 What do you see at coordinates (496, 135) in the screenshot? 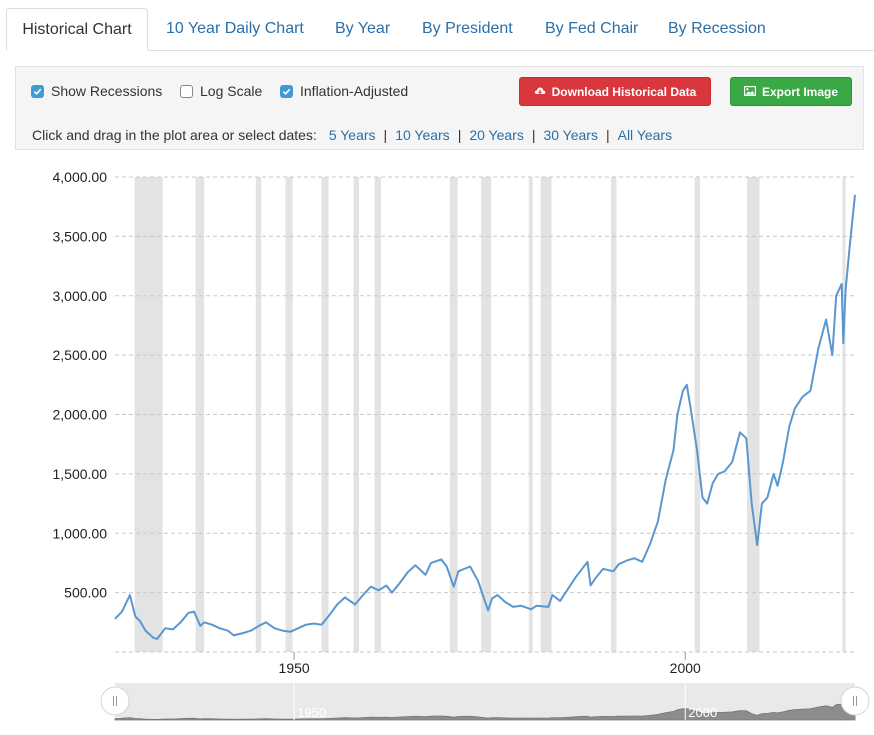
I see `range-20-years-link: 20 Years` at bounding box center [496, 135].